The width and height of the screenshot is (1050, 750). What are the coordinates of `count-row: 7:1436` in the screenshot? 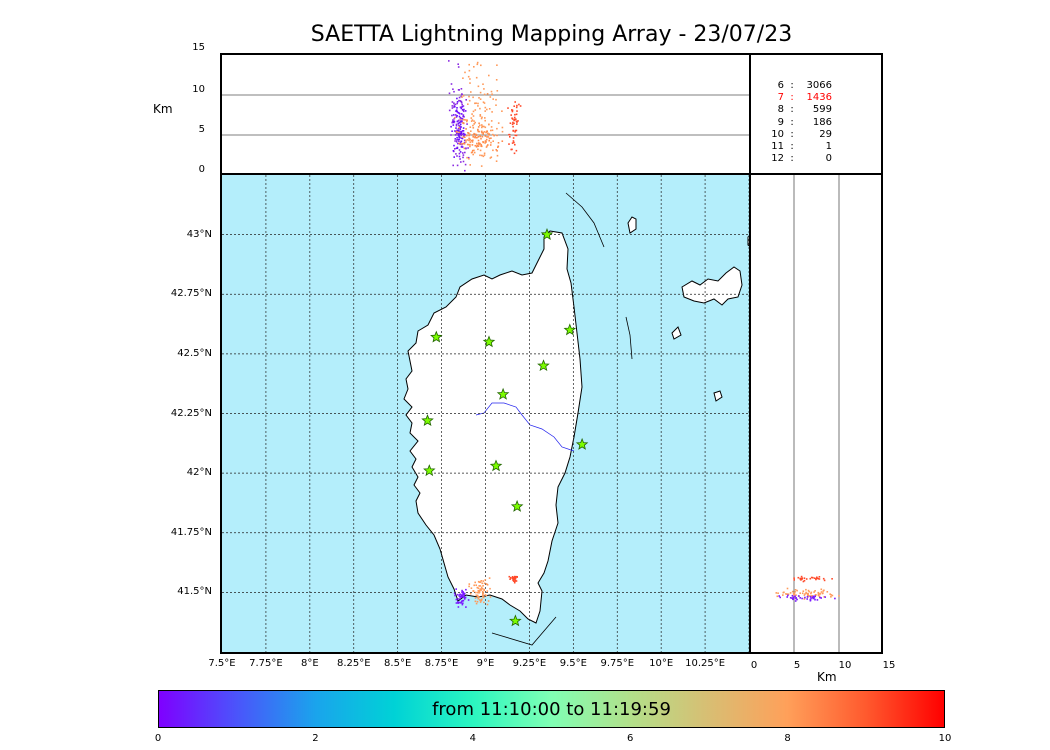 It's located at (817, 98).